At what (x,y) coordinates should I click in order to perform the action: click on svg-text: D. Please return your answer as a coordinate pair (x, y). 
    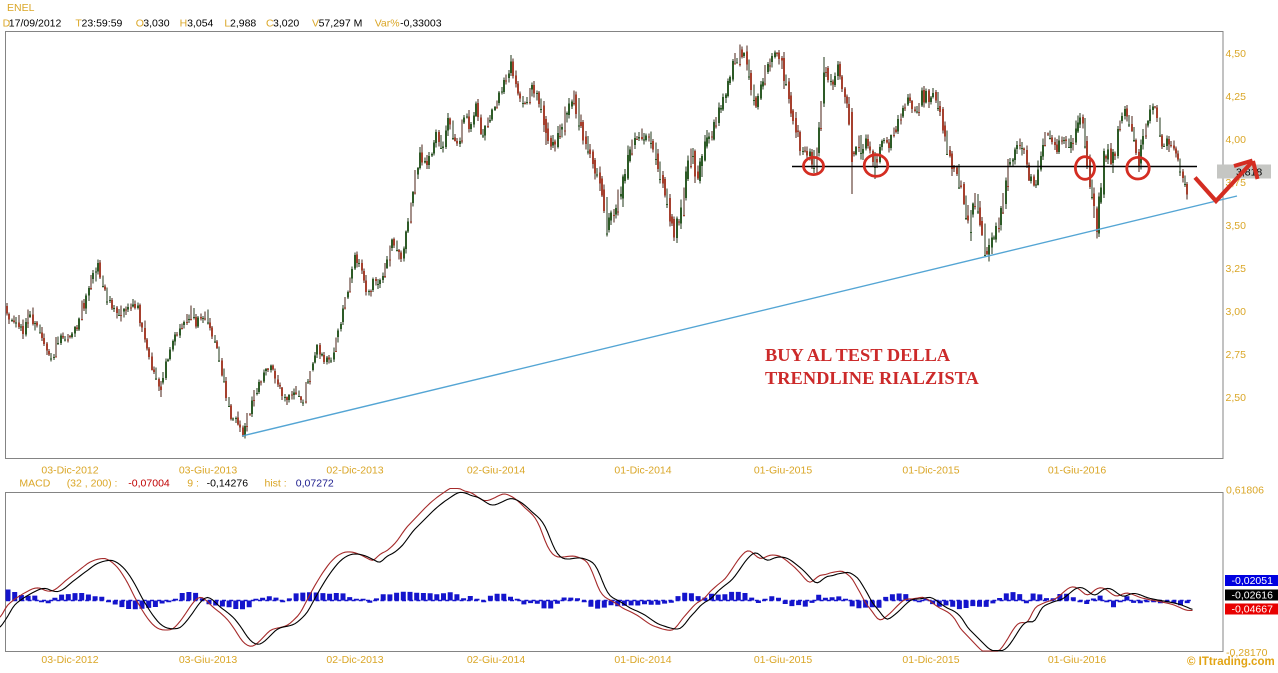
    Looking at the image, I should click on (7, 24).